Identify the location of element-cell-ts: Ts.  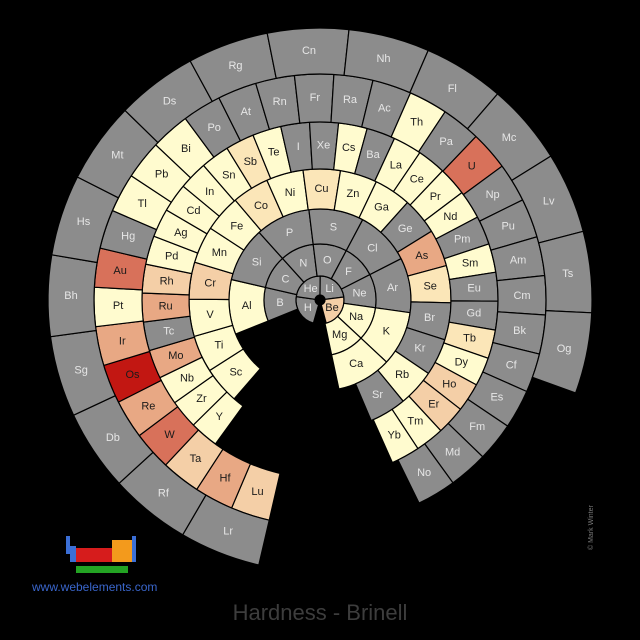
(565, 272).